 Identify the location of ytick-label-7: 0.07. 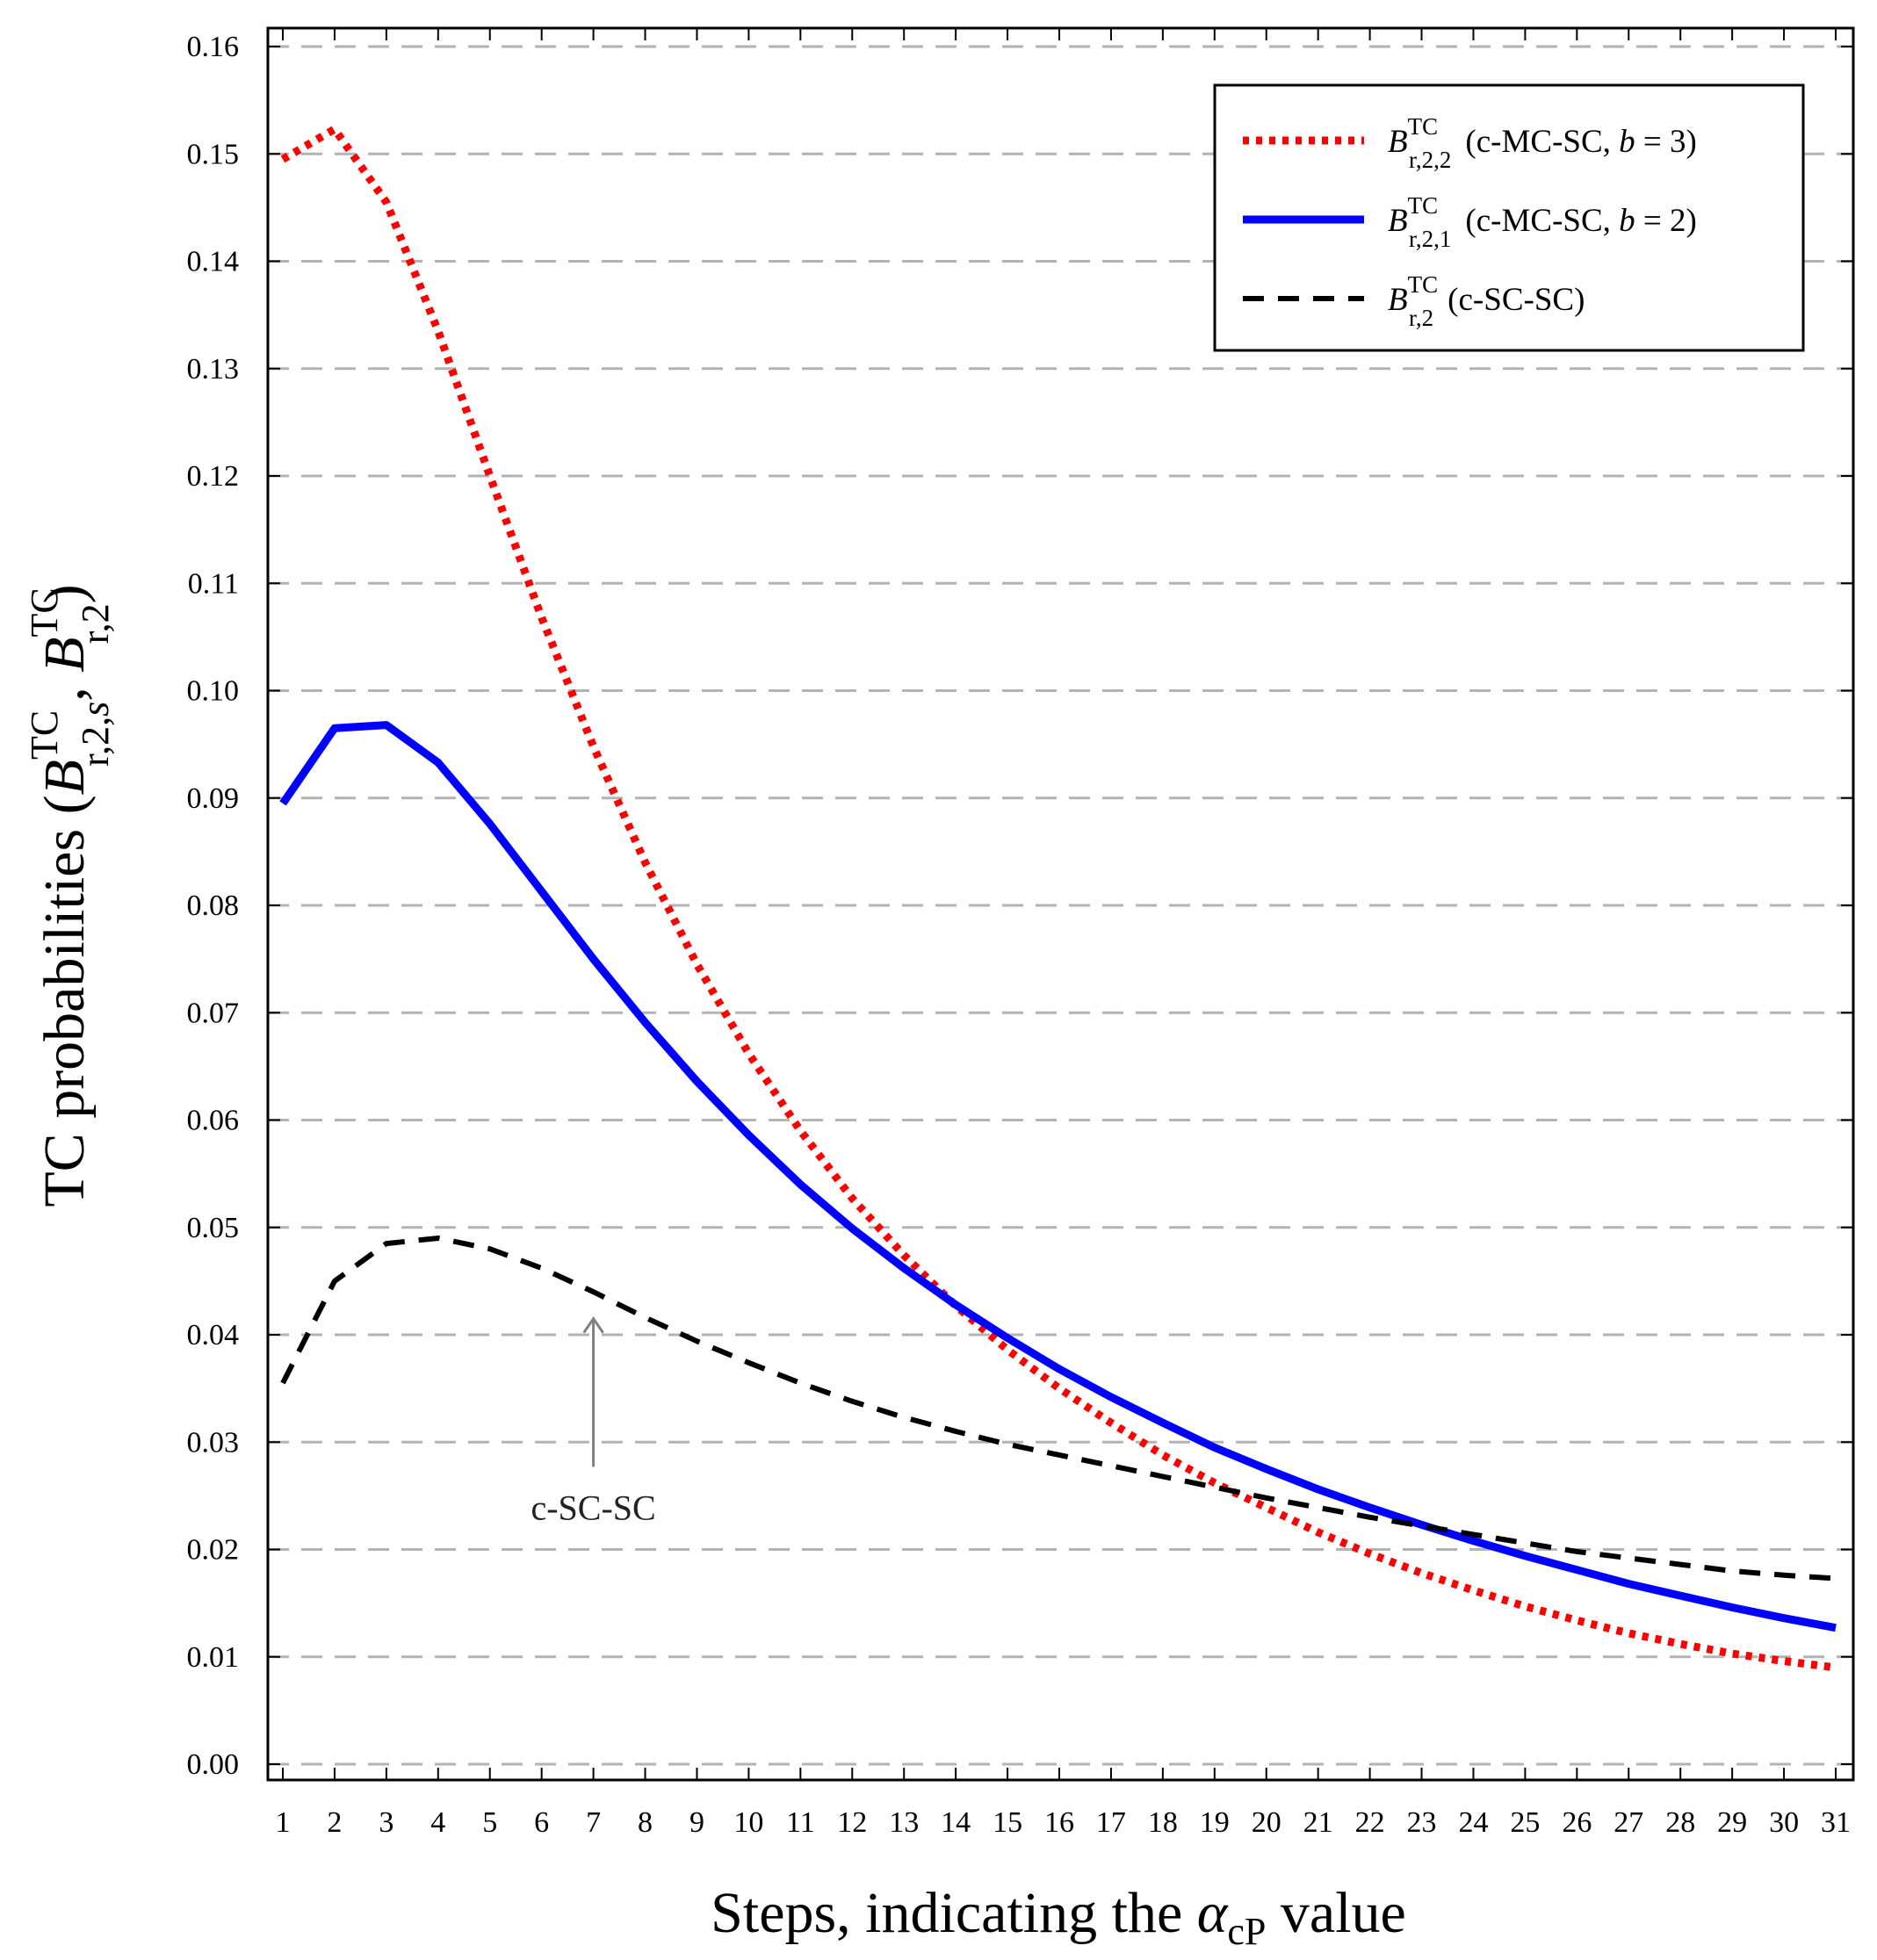
(213, 1013).